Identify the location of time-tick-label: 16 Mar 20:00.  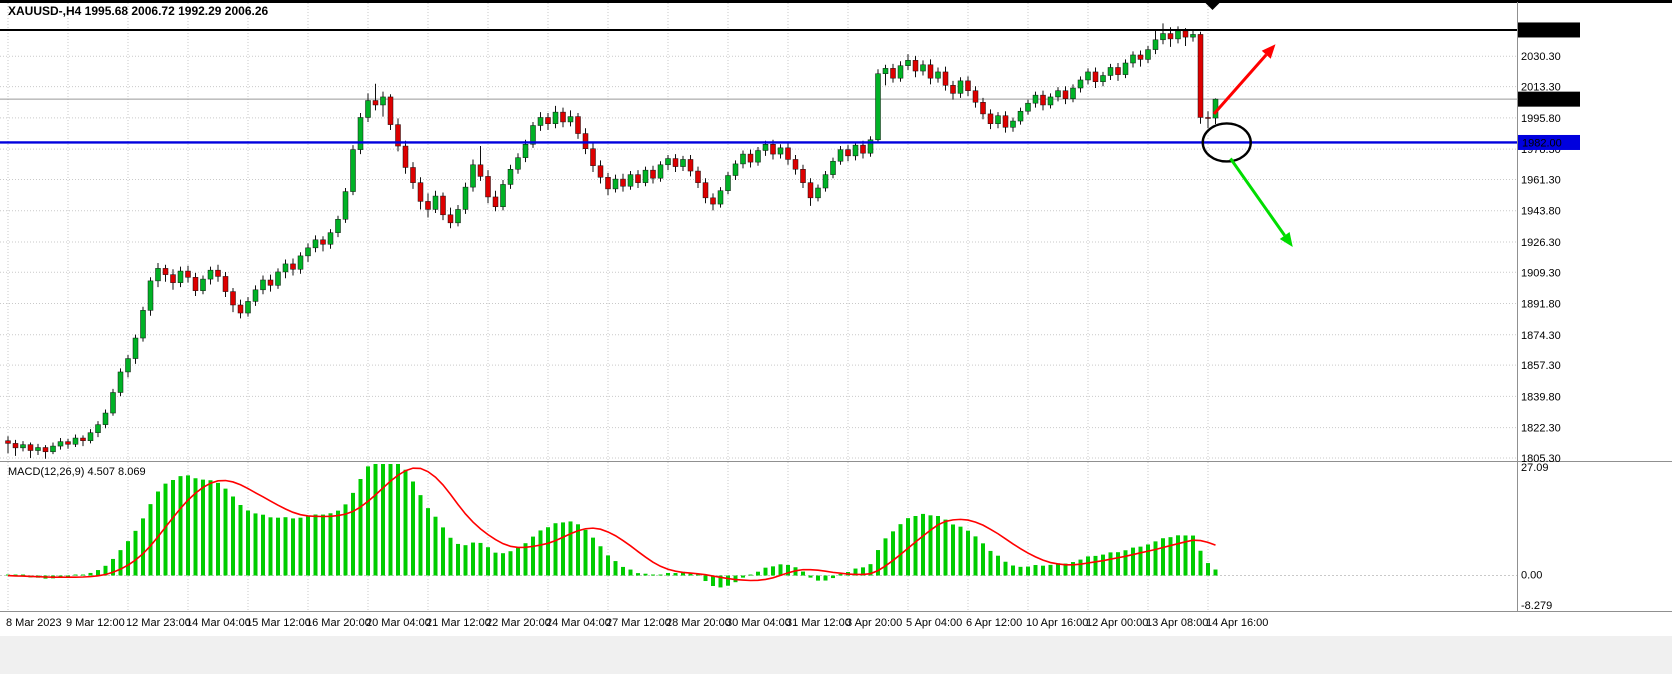
(338, 623).